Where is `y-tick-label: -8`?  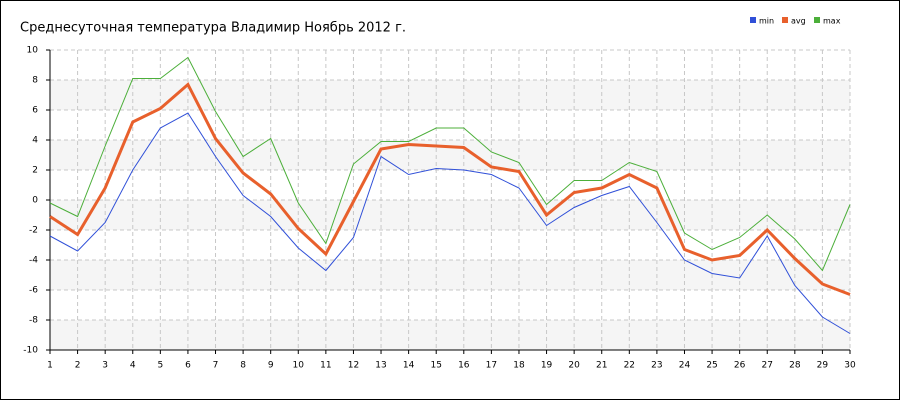
y-tick-label: -8 is located at coordinates (33, 321).